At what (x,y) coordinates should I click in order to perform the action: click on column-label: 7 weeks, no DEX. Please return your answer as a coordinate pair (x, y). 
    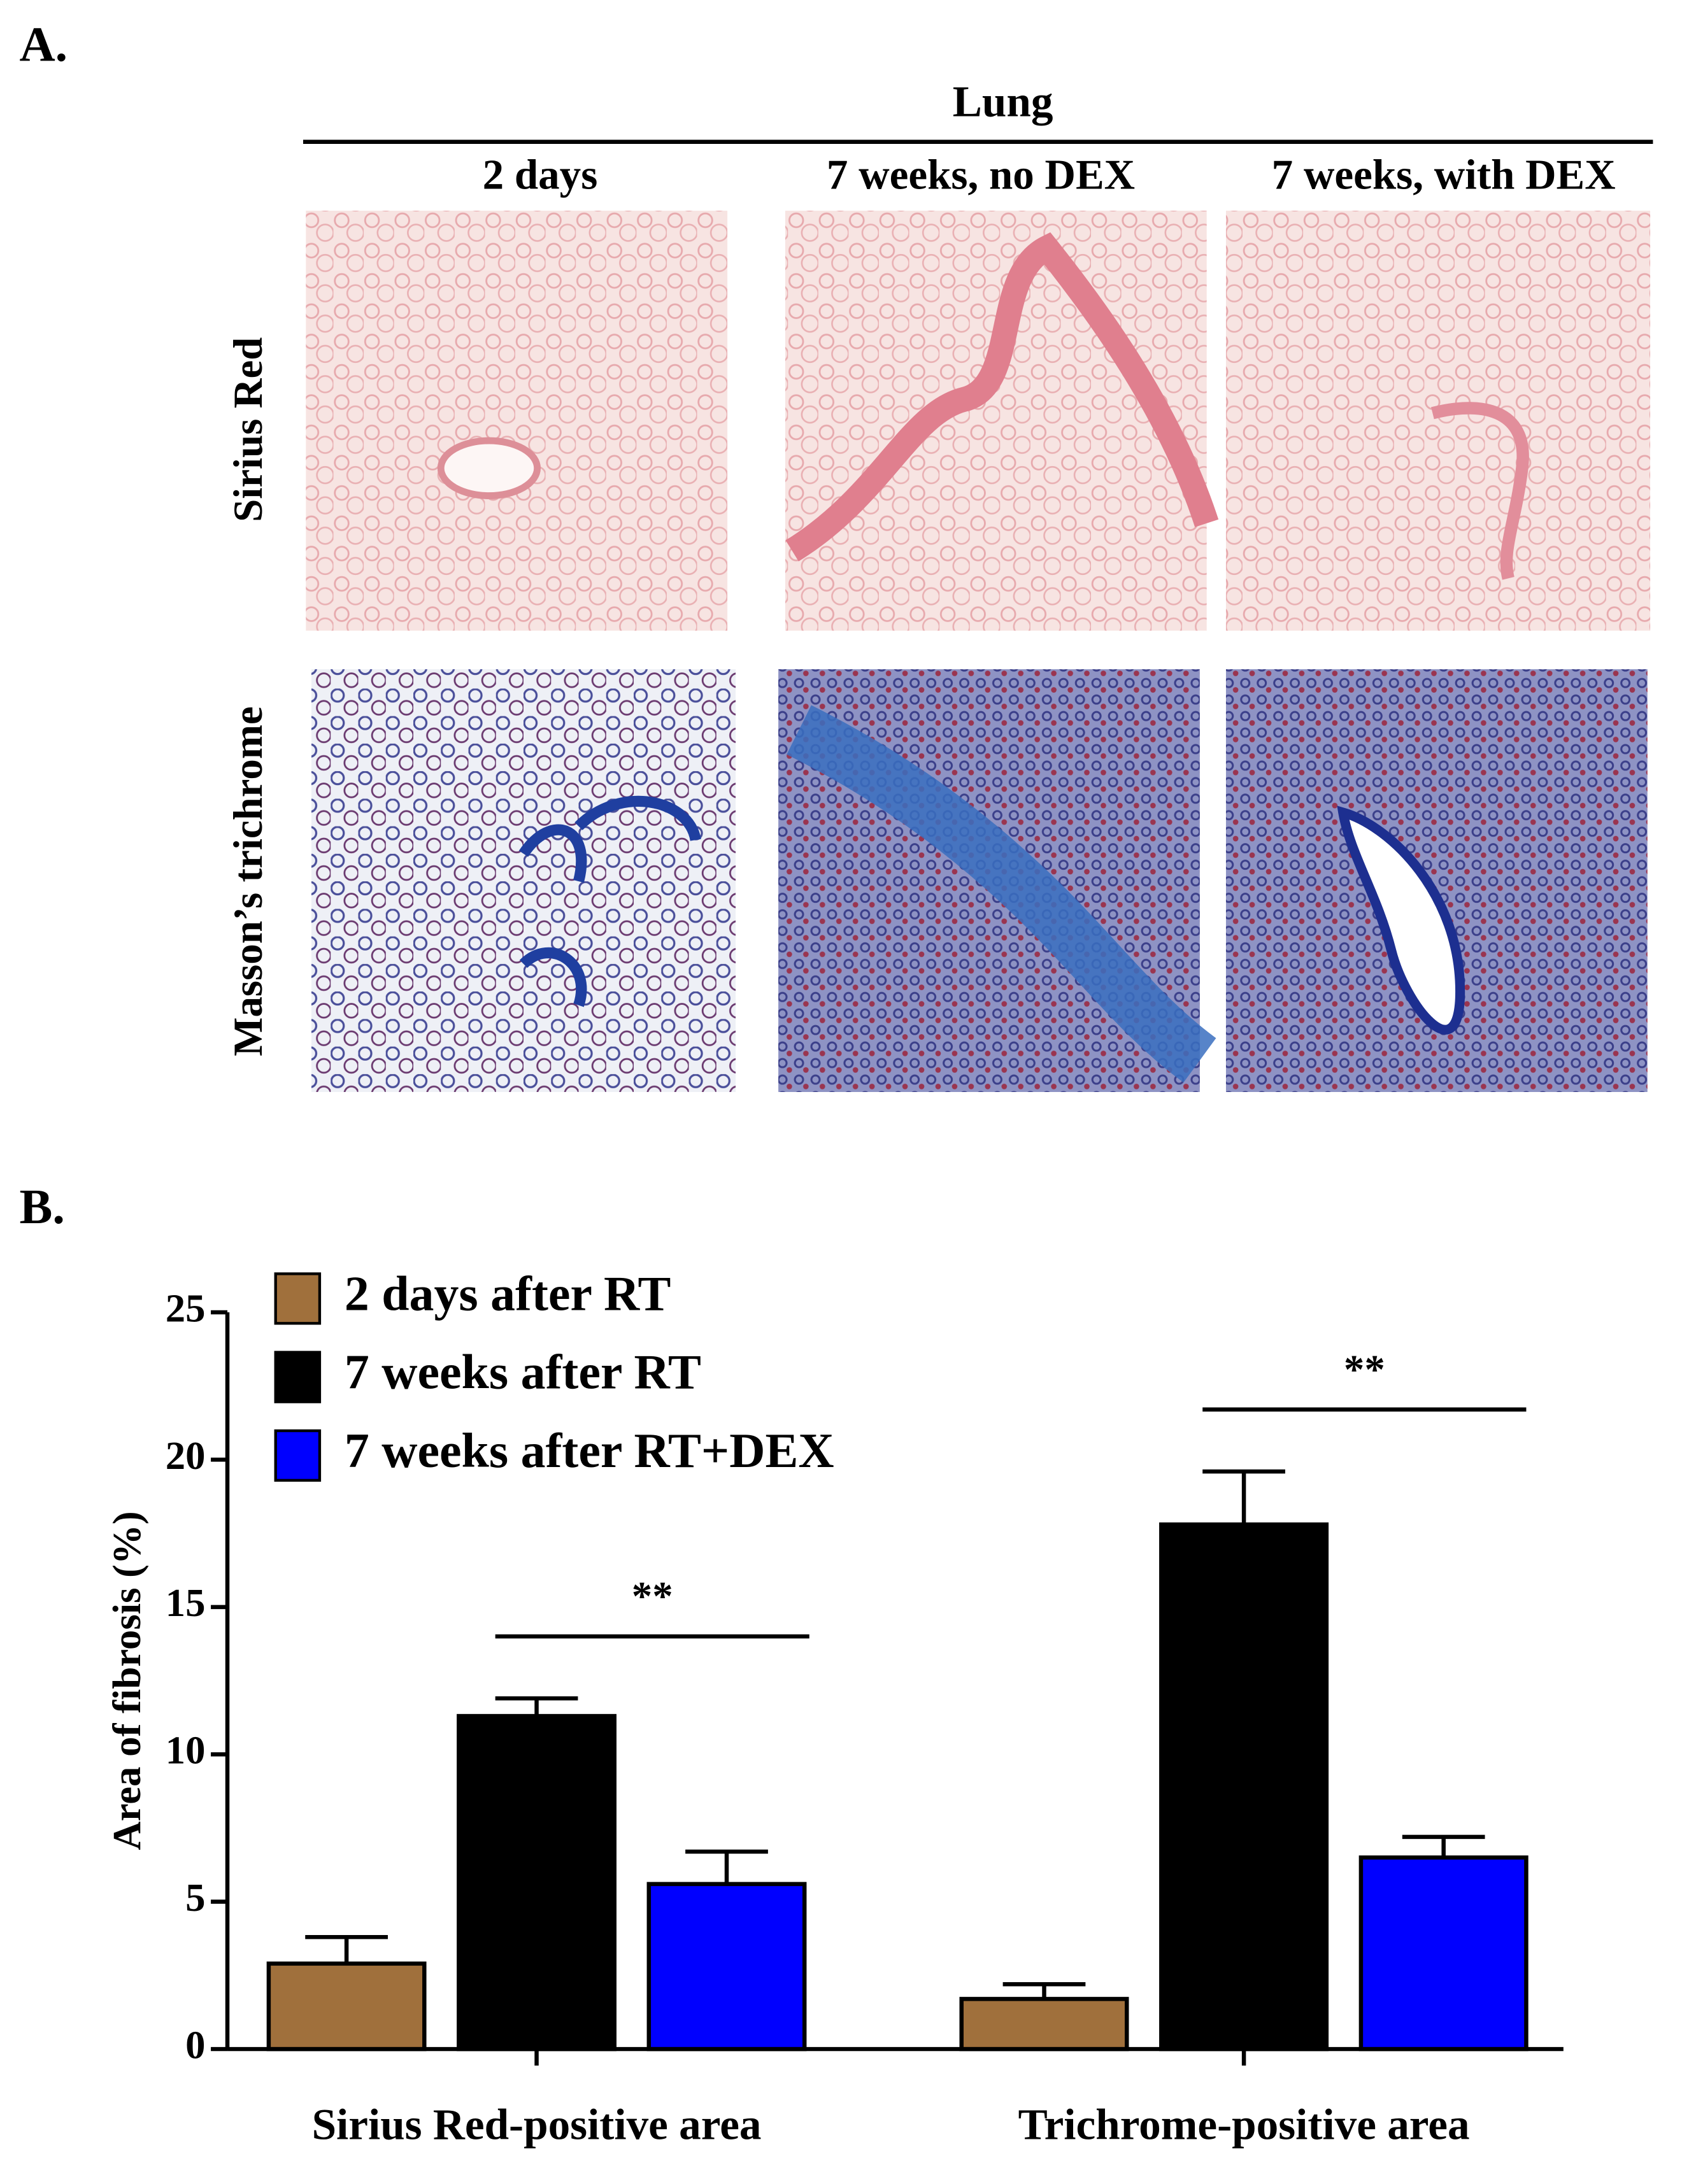
    Looking at the image, I should click on (981, 175).